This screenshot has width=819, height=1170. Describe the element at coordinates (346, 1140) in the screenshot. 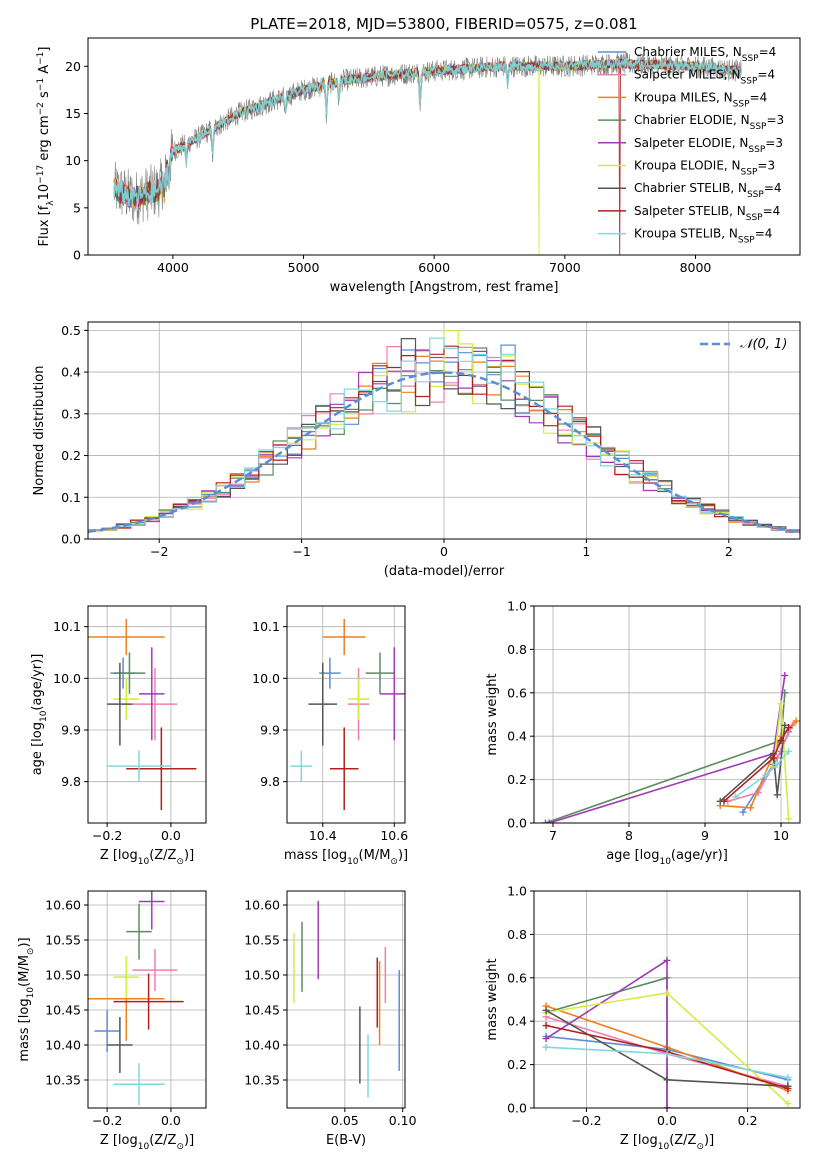

I see `x-axis-label: E(B-V)` at that location.